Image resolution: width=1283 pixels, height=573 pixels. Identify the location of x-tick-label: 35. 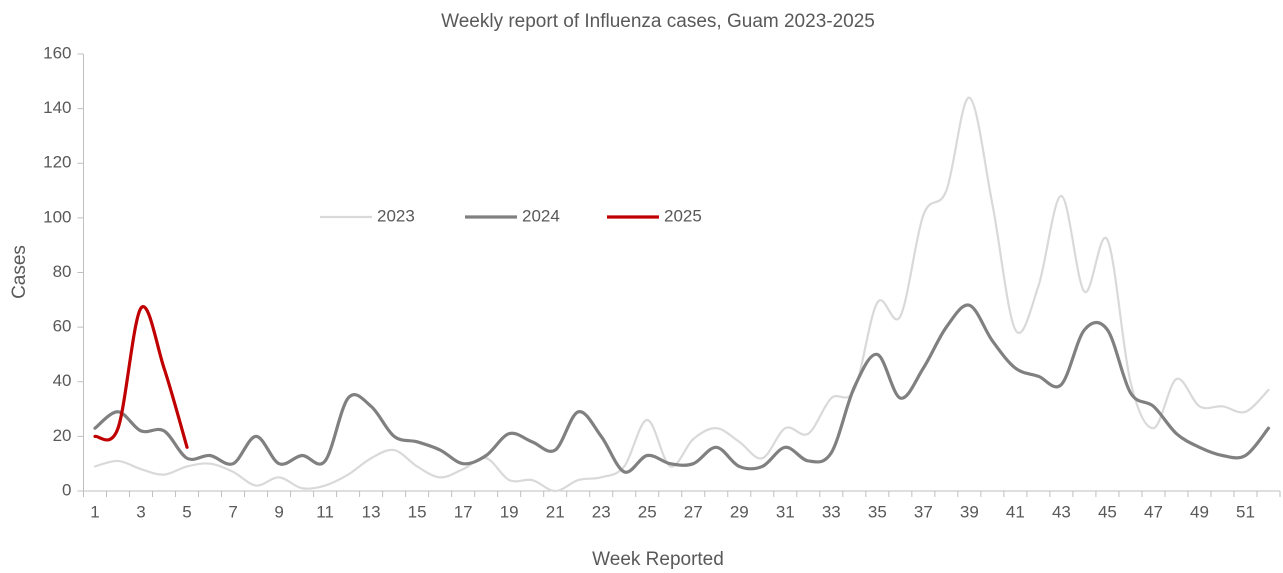
(877, 511).